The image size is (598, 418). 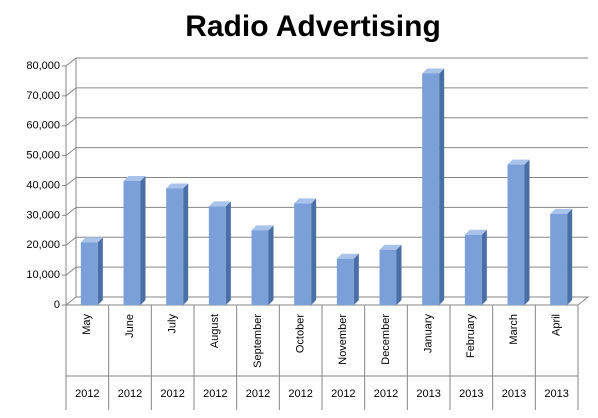 I want to click on y-tick-label: 20,000, so click(x=43, y=245).